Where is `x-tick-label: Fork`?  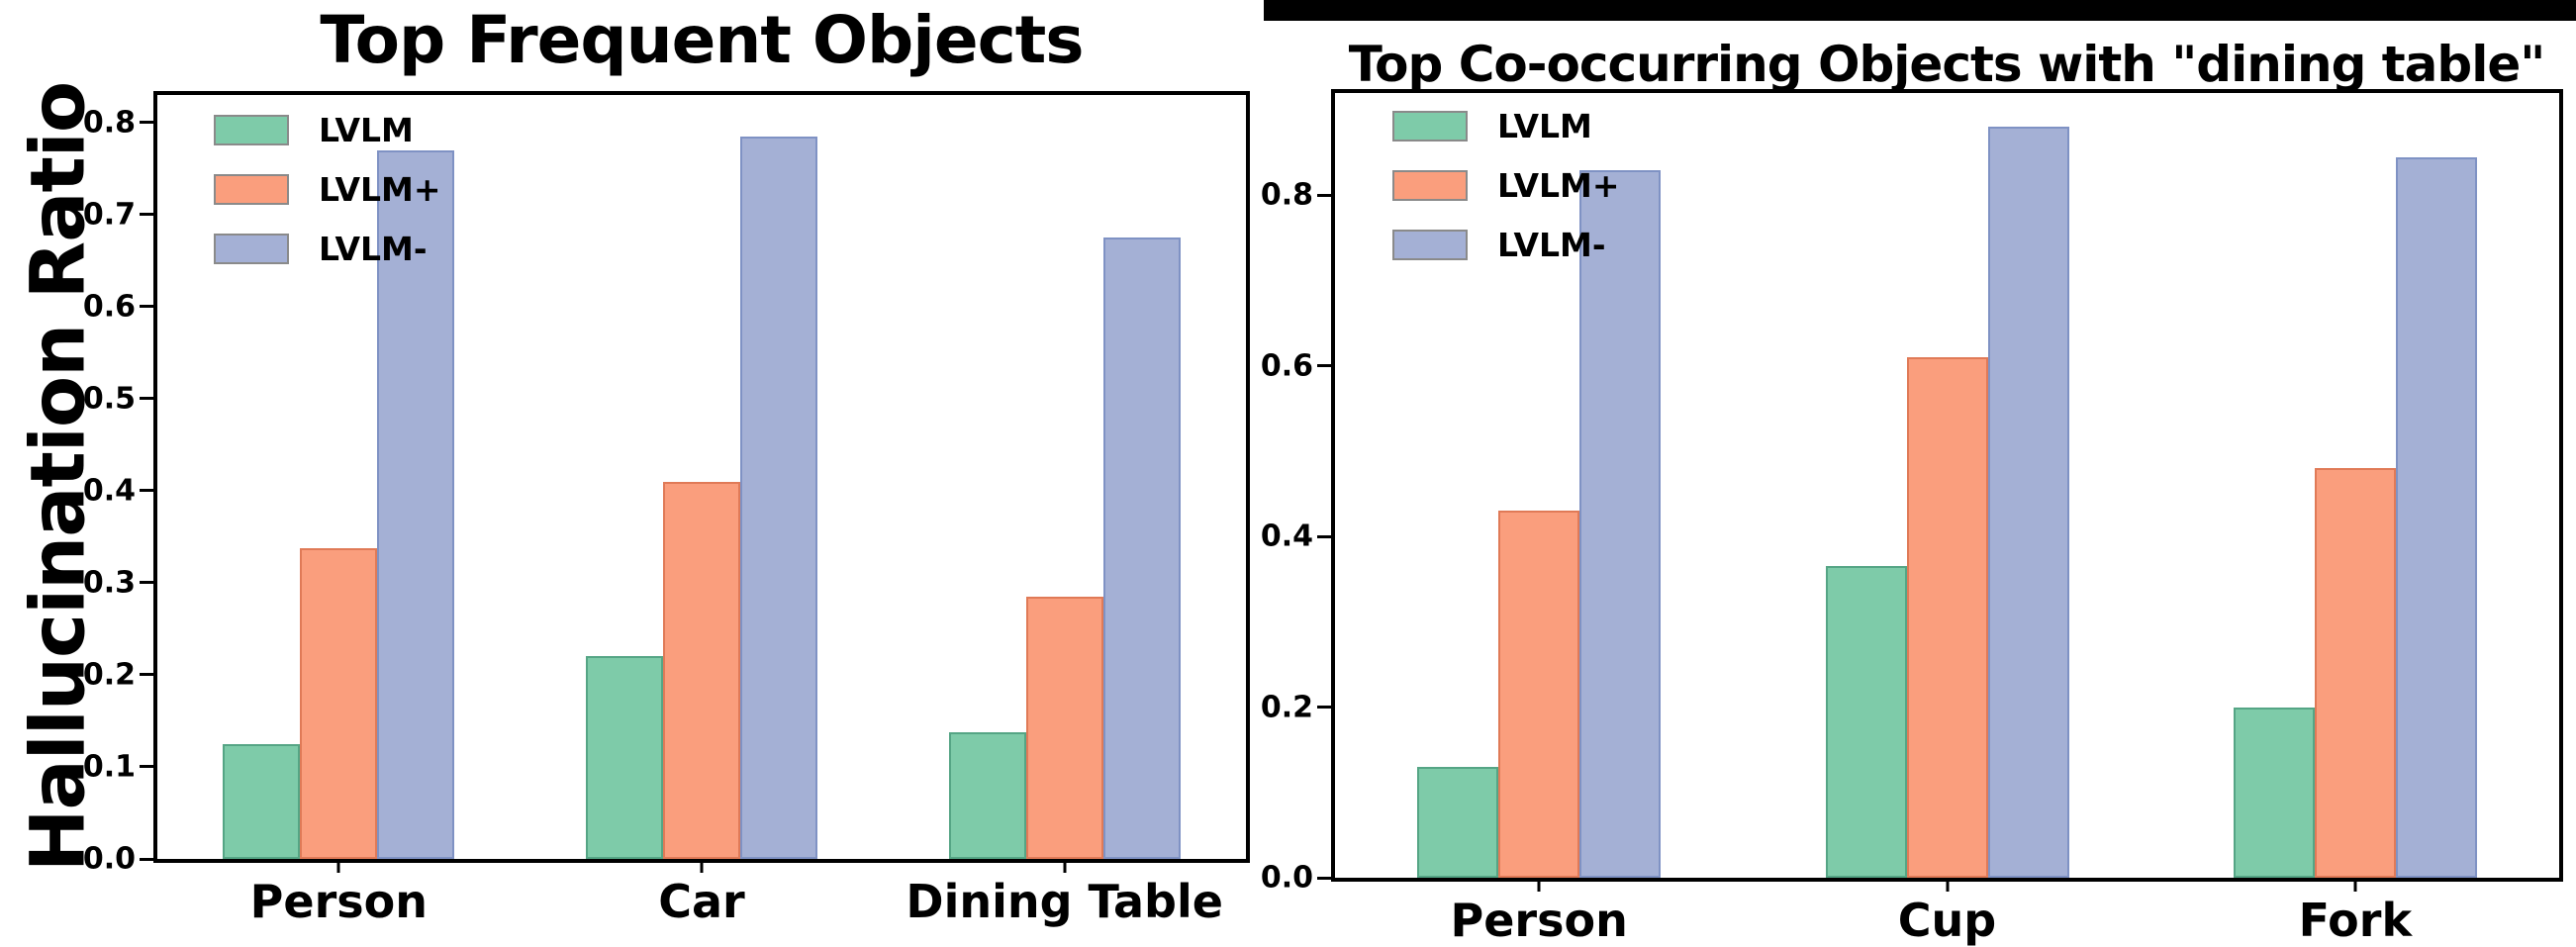 x-tick-label: Fork is located at coordinates (2355, 920).